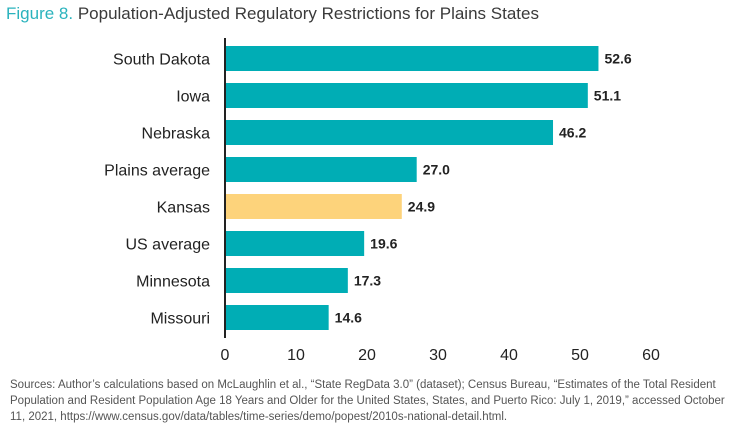  What do you see at coordinates (367, 281) in the screenshot?
I see `data-label: 17.3` at bounding box center [367, 281].